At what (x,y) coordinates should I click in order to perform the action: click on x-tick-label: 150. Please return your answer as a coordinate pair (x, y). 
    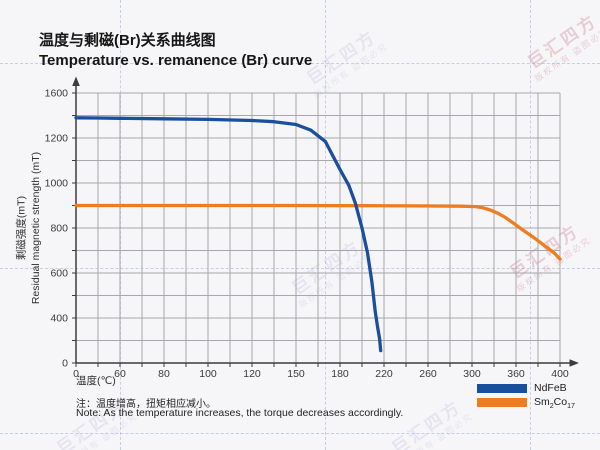
    Looking at the image, I should click on (296, 374).